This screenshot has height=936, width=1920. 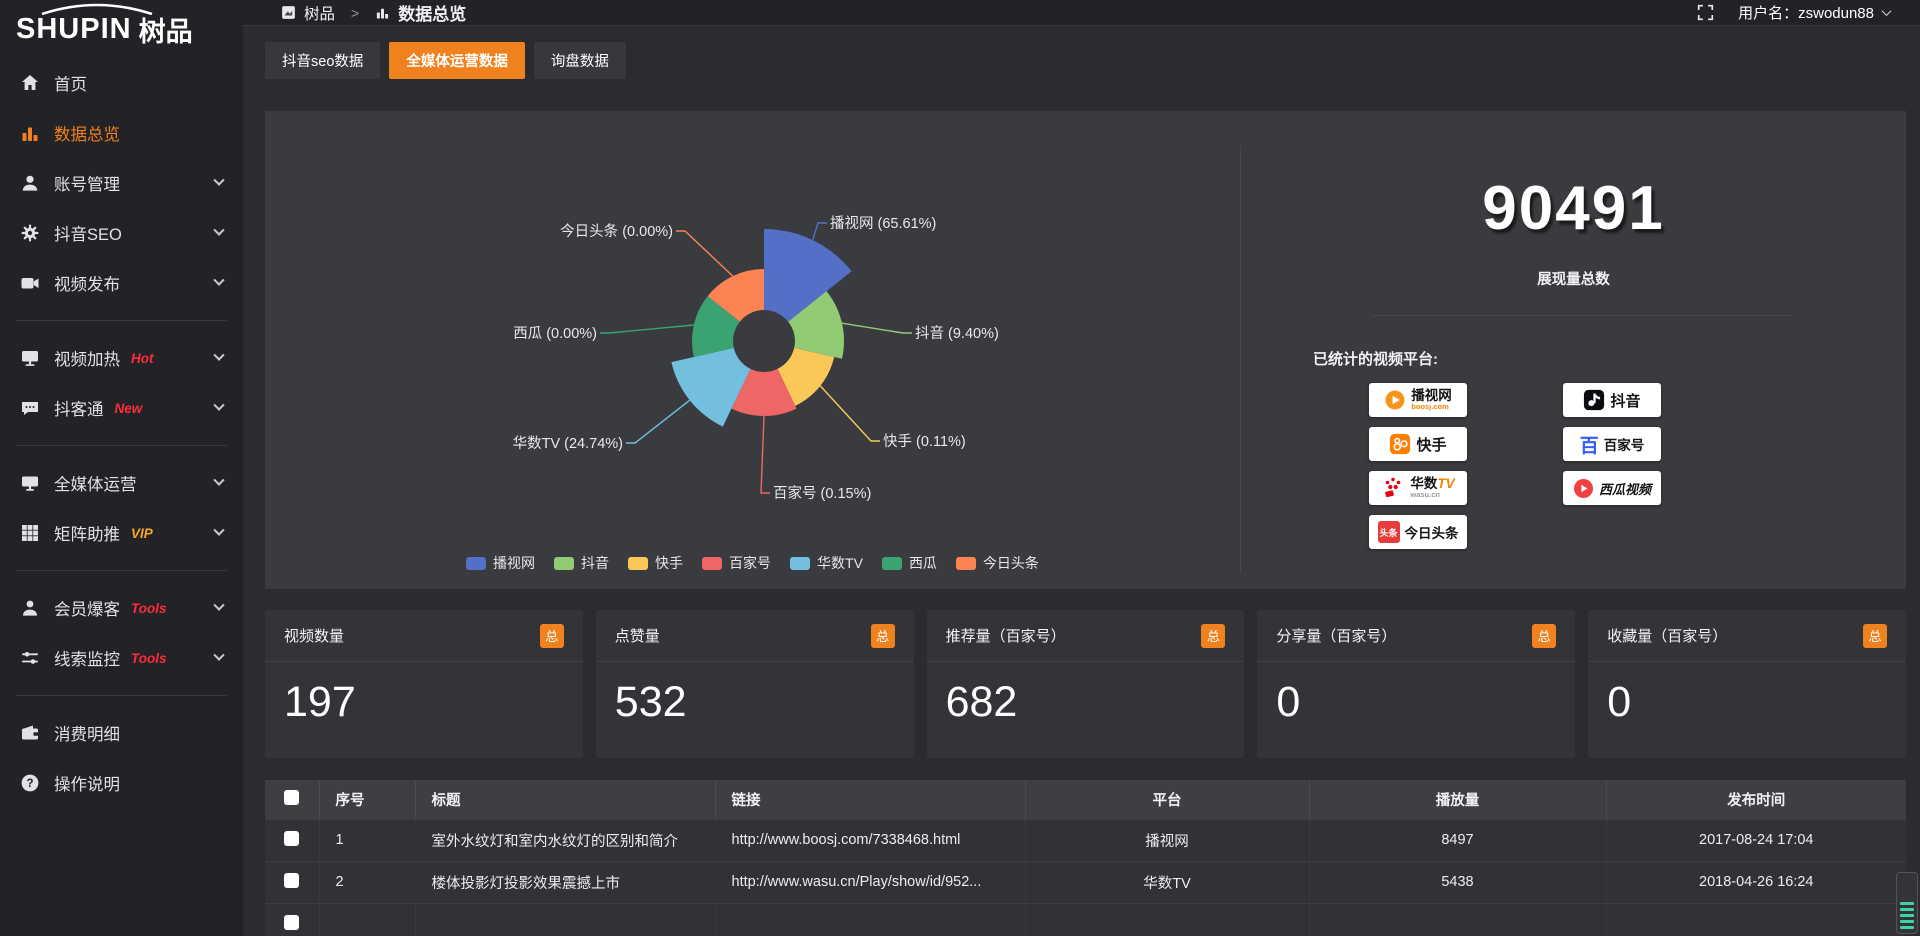 I want to click on fullscreen-icon, so click(x=1705, y=12).